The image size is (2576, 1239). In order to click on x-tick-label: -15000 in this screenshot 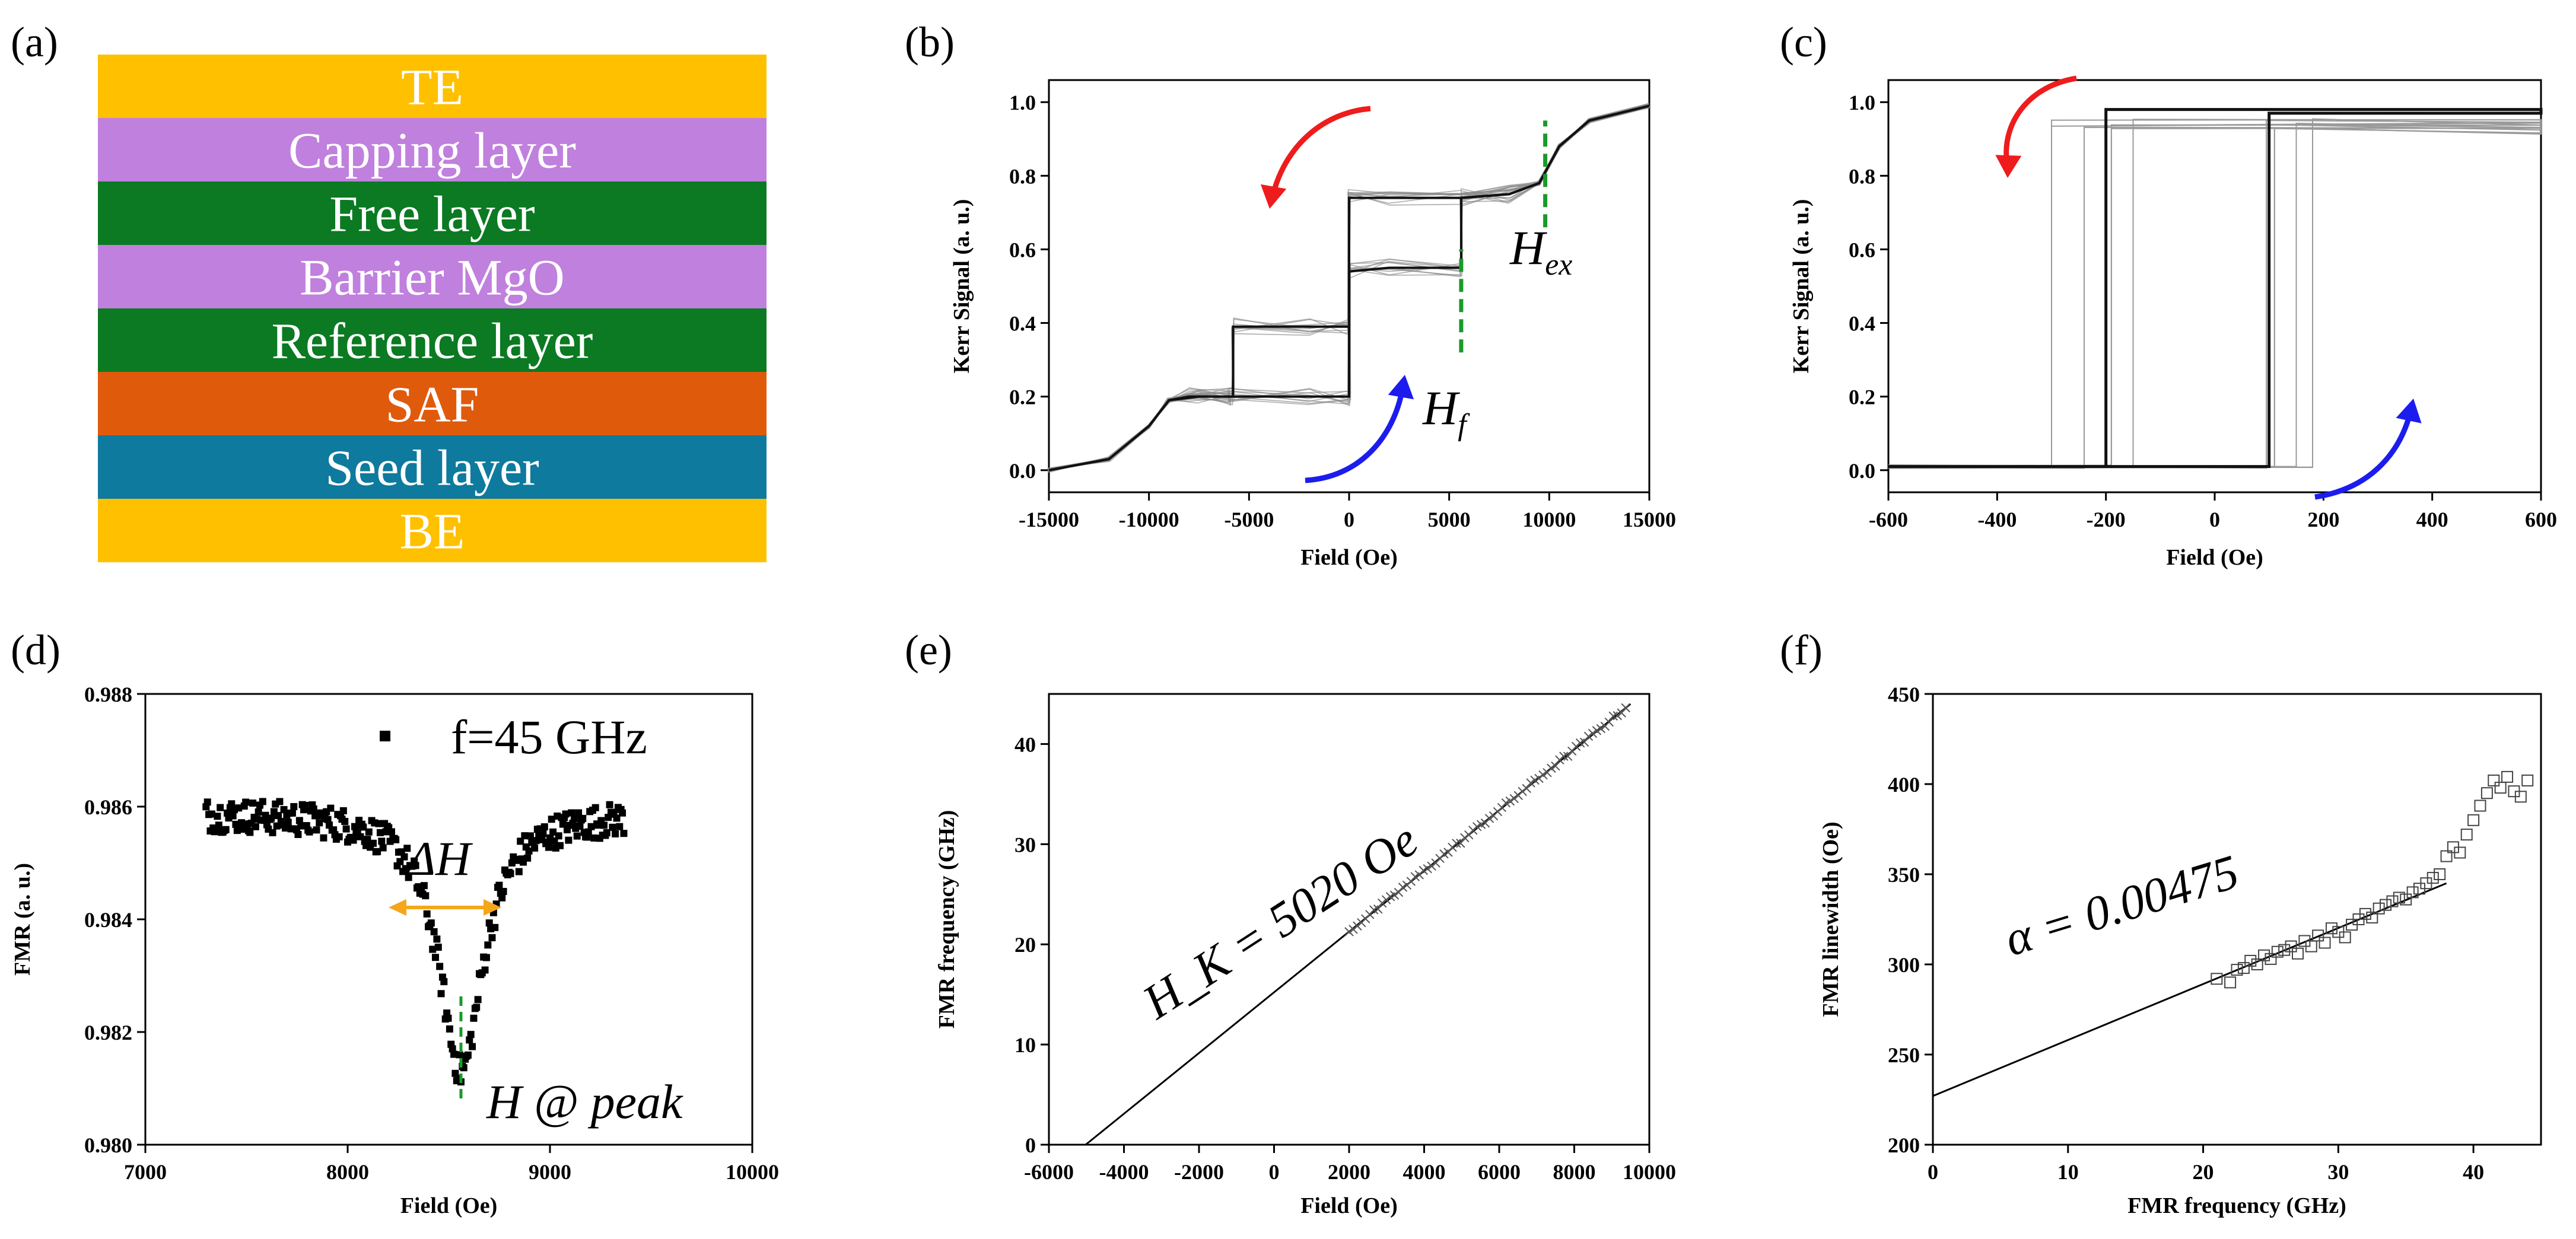, I will do `click(1049, 519)`.